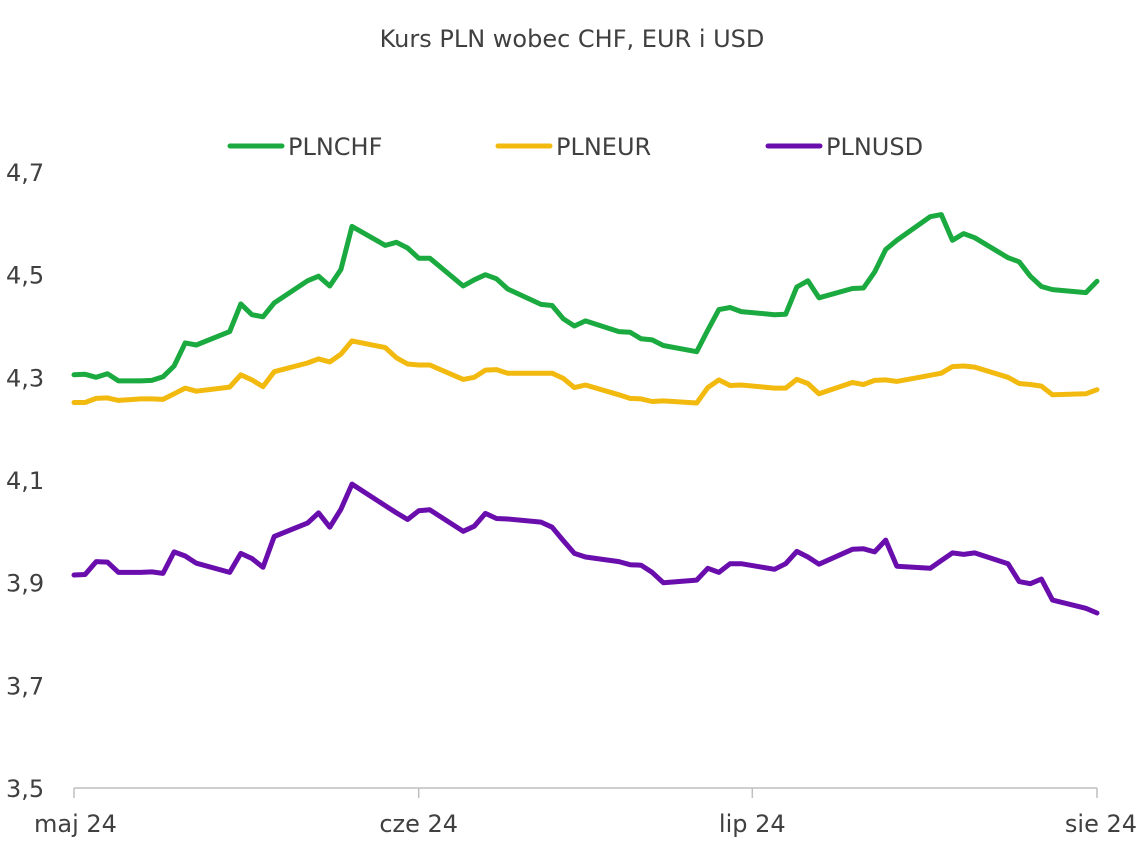 This screenshot has width=1145, height=859. Describe the element at coordinates (1101, 824) in the screenshot. I see `x-tick-label: sie 24` at that location.